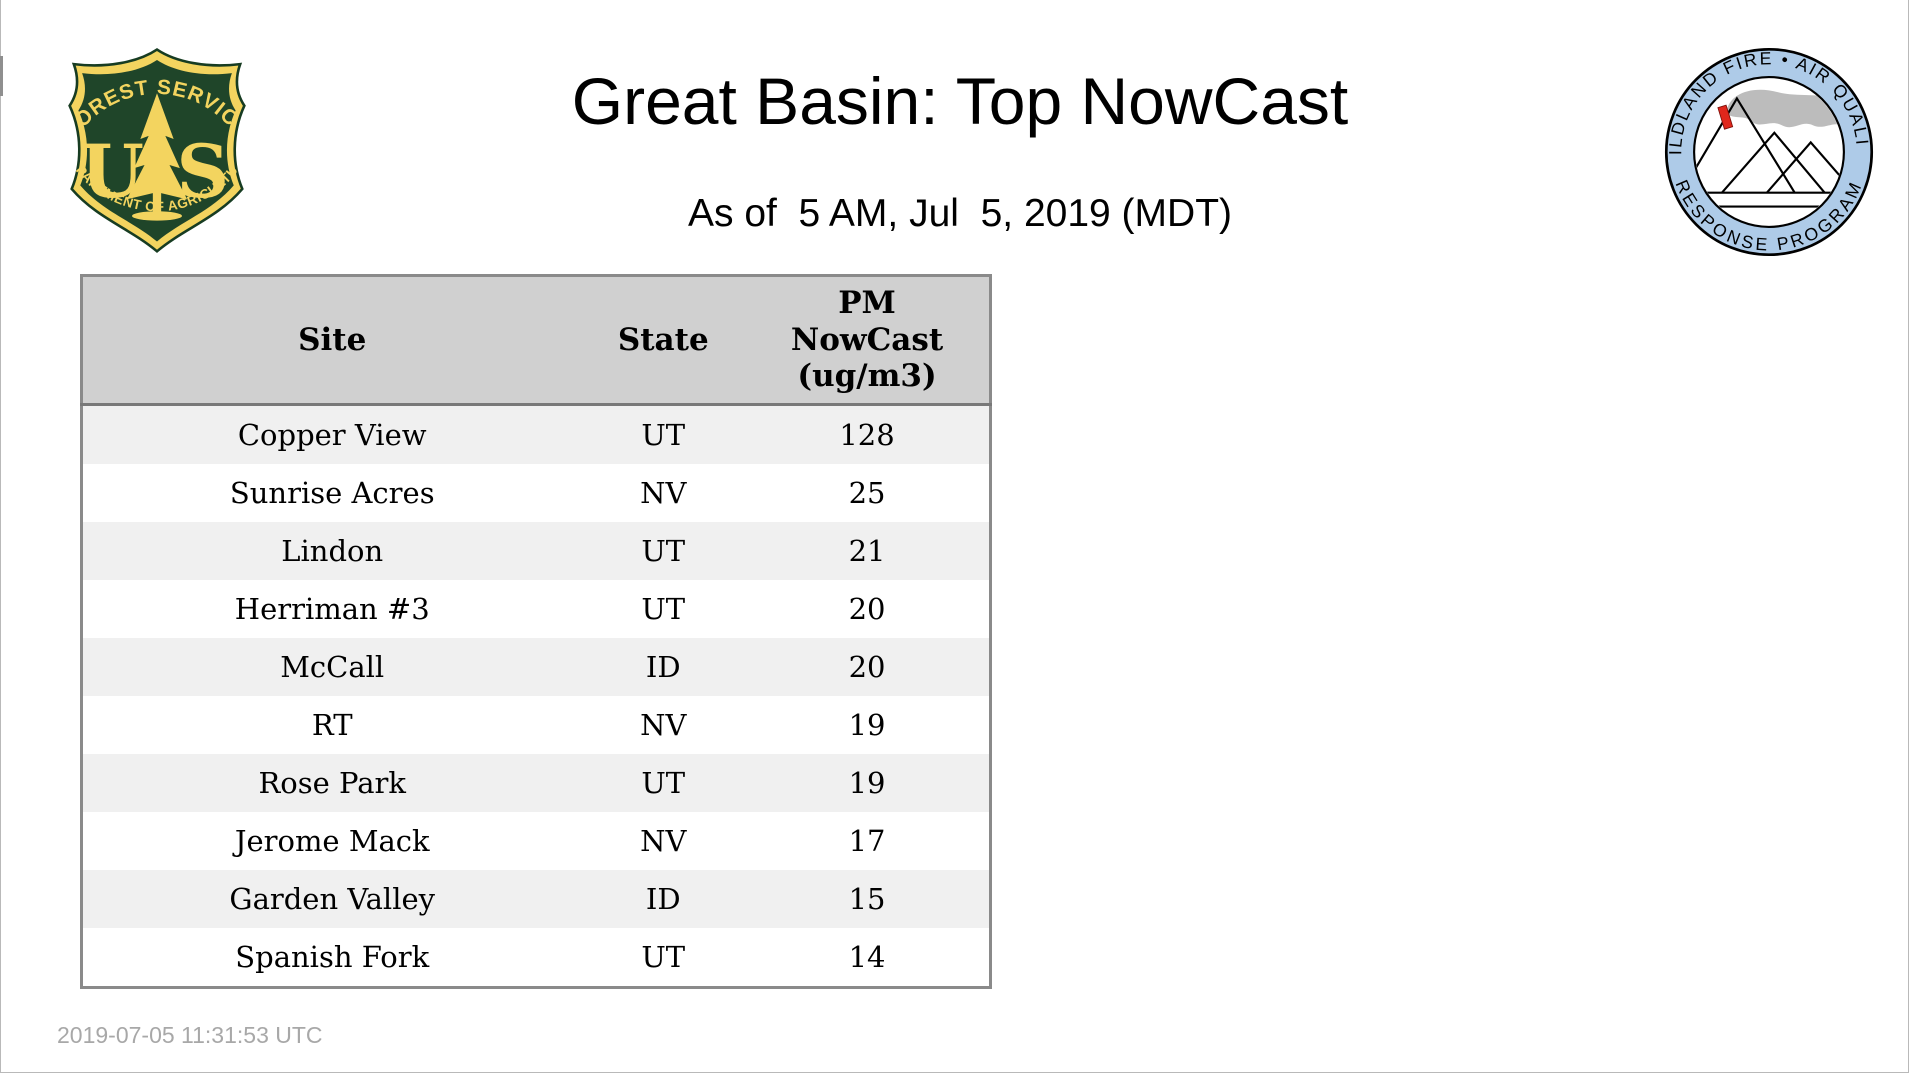  Describe the element at coordinates (331, 340) in the screenshot. I see `column-header-site: Site` at that location.